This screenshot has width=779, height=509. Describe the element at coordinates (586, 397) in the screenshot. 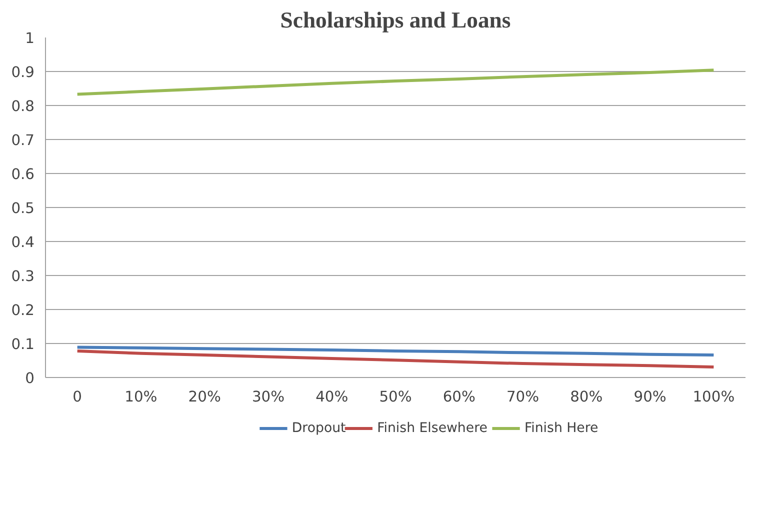

I see `x-tick-label: 80%` at that location.